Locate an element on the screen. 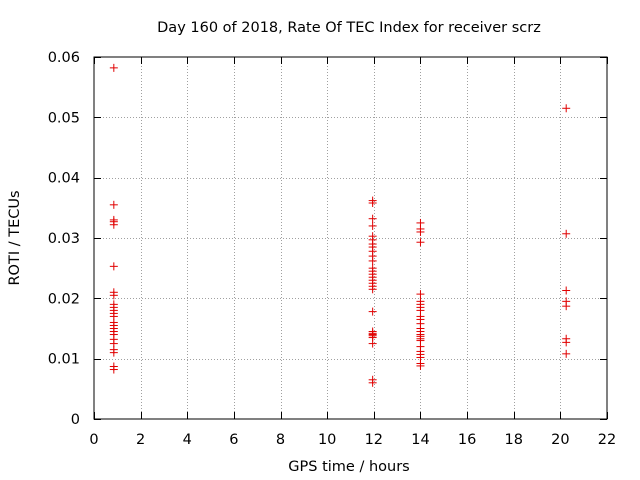 The height and width of the screenshot is (480, 640). x-tick-label: 6 is located at coordinates (233, 440).